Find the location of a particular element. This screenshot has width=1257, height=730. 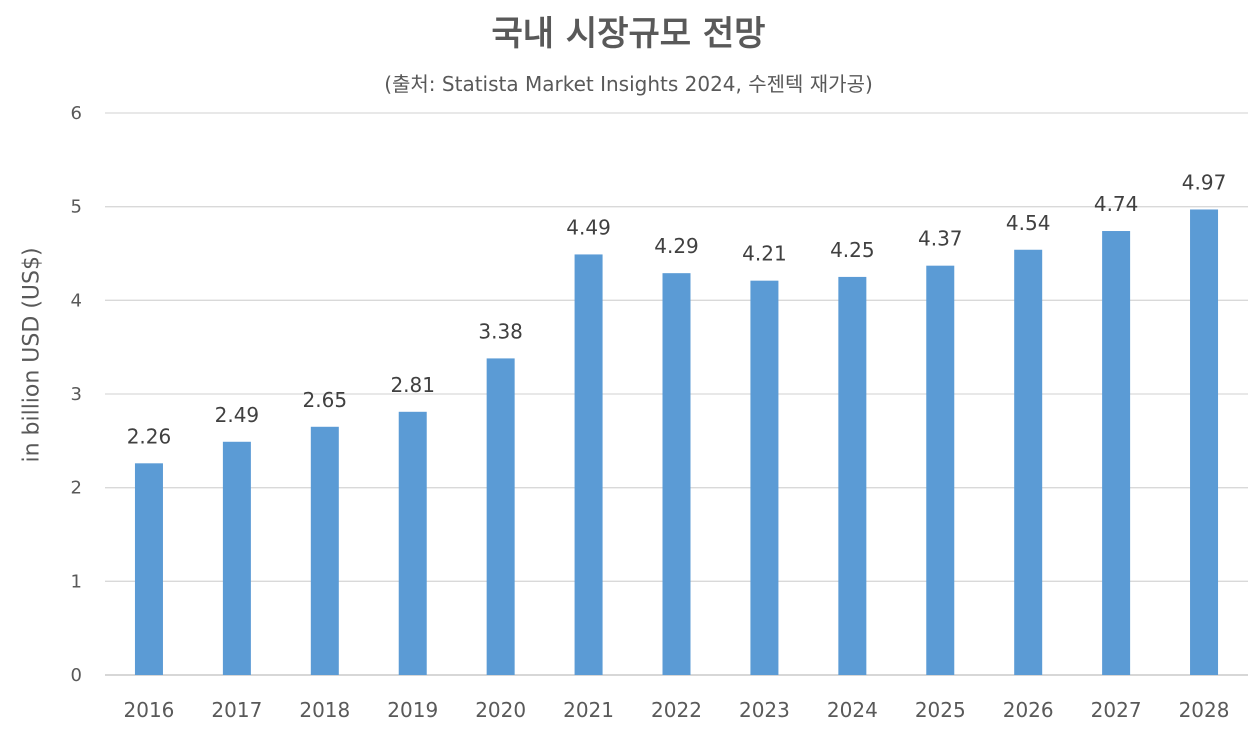

data-label: 4.54 is located at coordinates (1028, 223).